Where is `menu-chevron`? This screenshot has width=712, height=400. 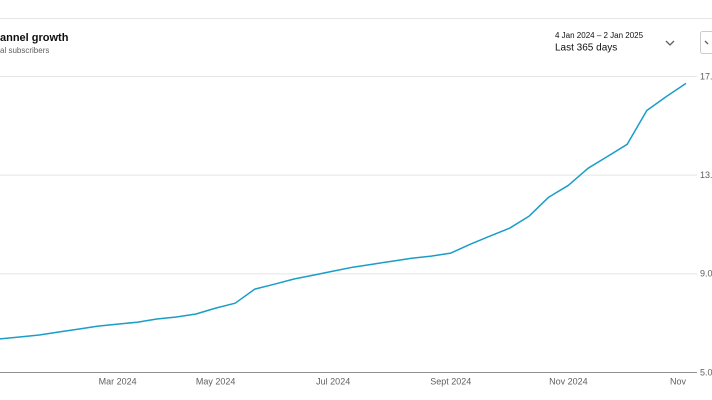 menu-chevron is located at coordinates (706, 42).